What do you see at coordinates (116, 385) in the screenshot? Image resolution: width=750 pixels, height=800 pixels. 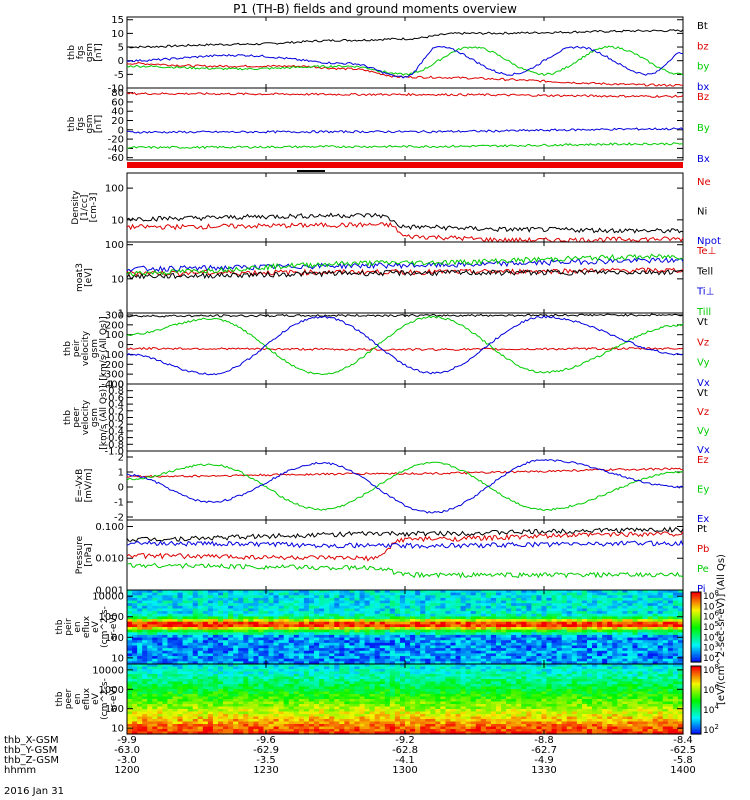 I see `y-tick-label: 1.0` at bounding box center [116, 385].